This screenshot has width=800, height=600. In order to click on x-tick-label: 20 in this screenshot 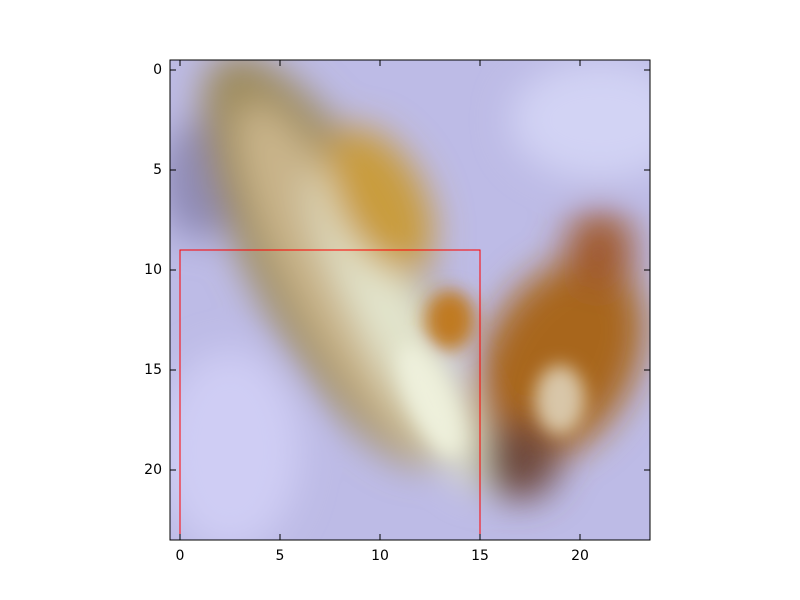, I will do `click(580, 556)`.